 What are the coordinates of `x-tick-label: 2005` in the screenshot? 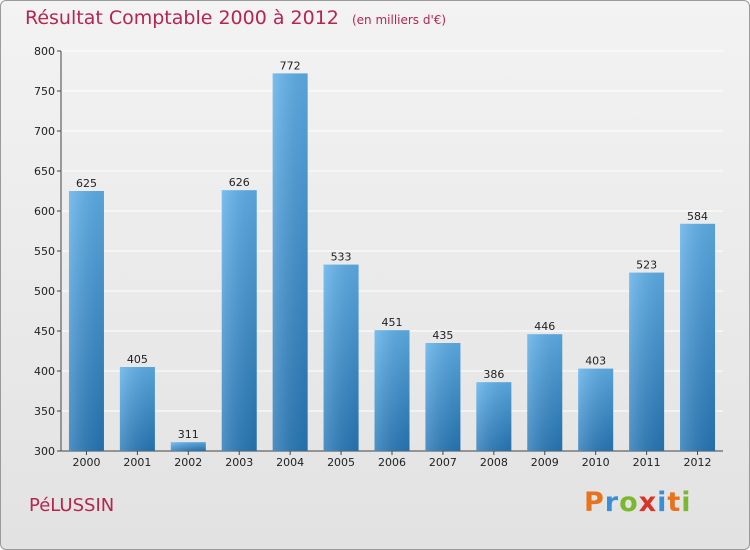 It's located at (341, 462).